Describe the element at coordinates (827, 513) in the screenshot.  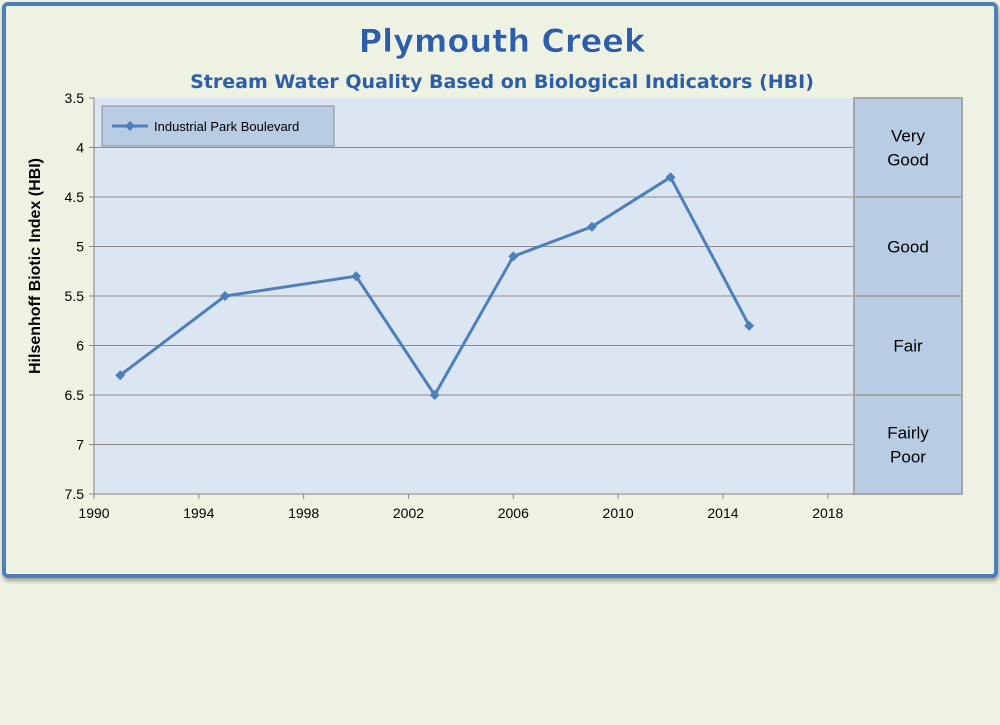
I see `x-tick-label: 2018` at that location.